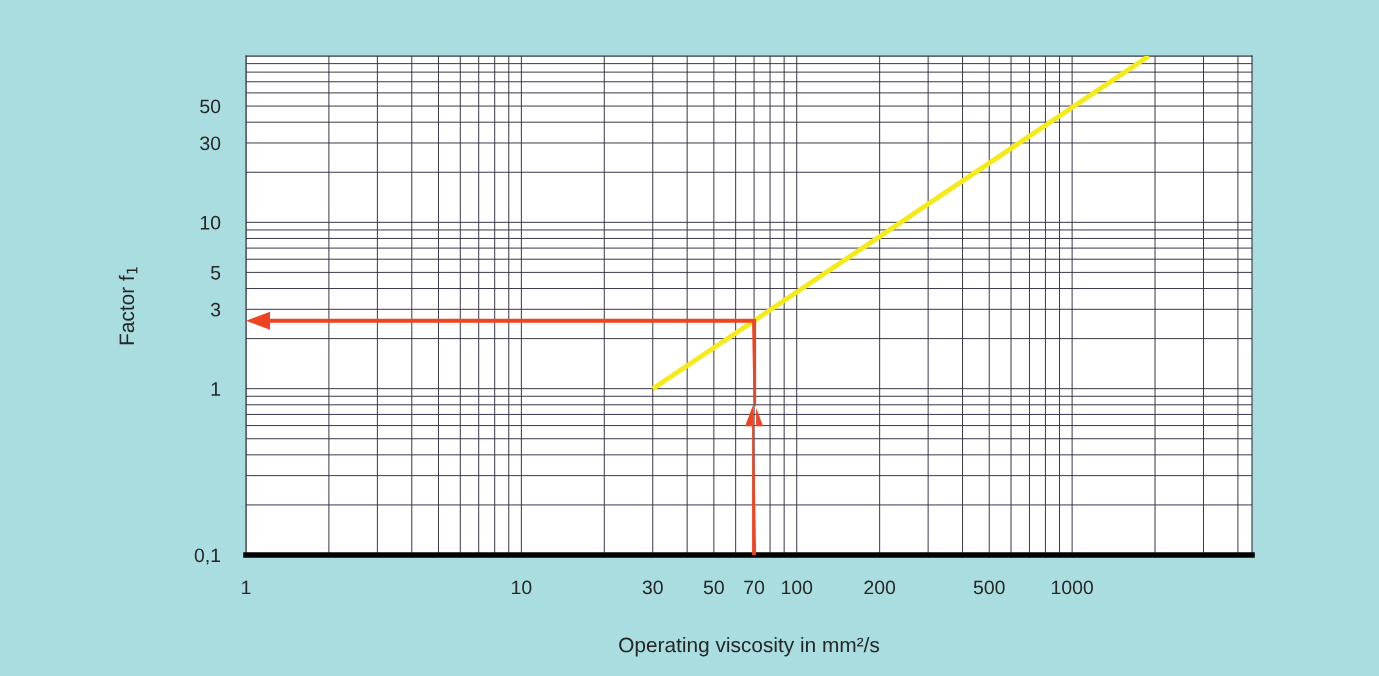 The width and height of the screenshot is (1379, 676). I want to click on x-tick-label: 500, so click(989, 587).